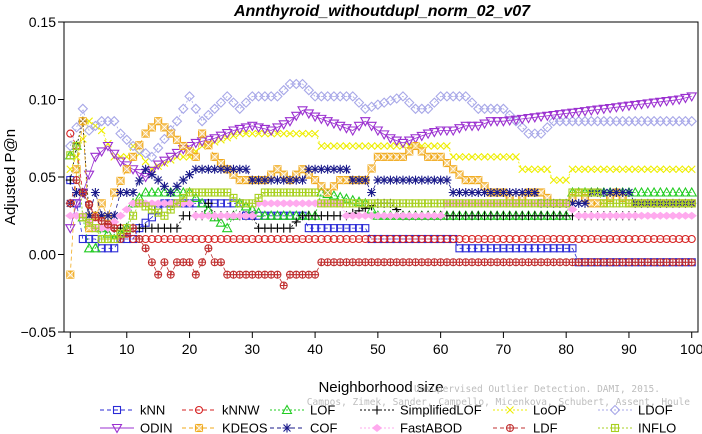 This screenshot has height=434, width=702. Describe the element at coordinates (380, 150) in the screenshot. I see `series-line-loop` at that location.